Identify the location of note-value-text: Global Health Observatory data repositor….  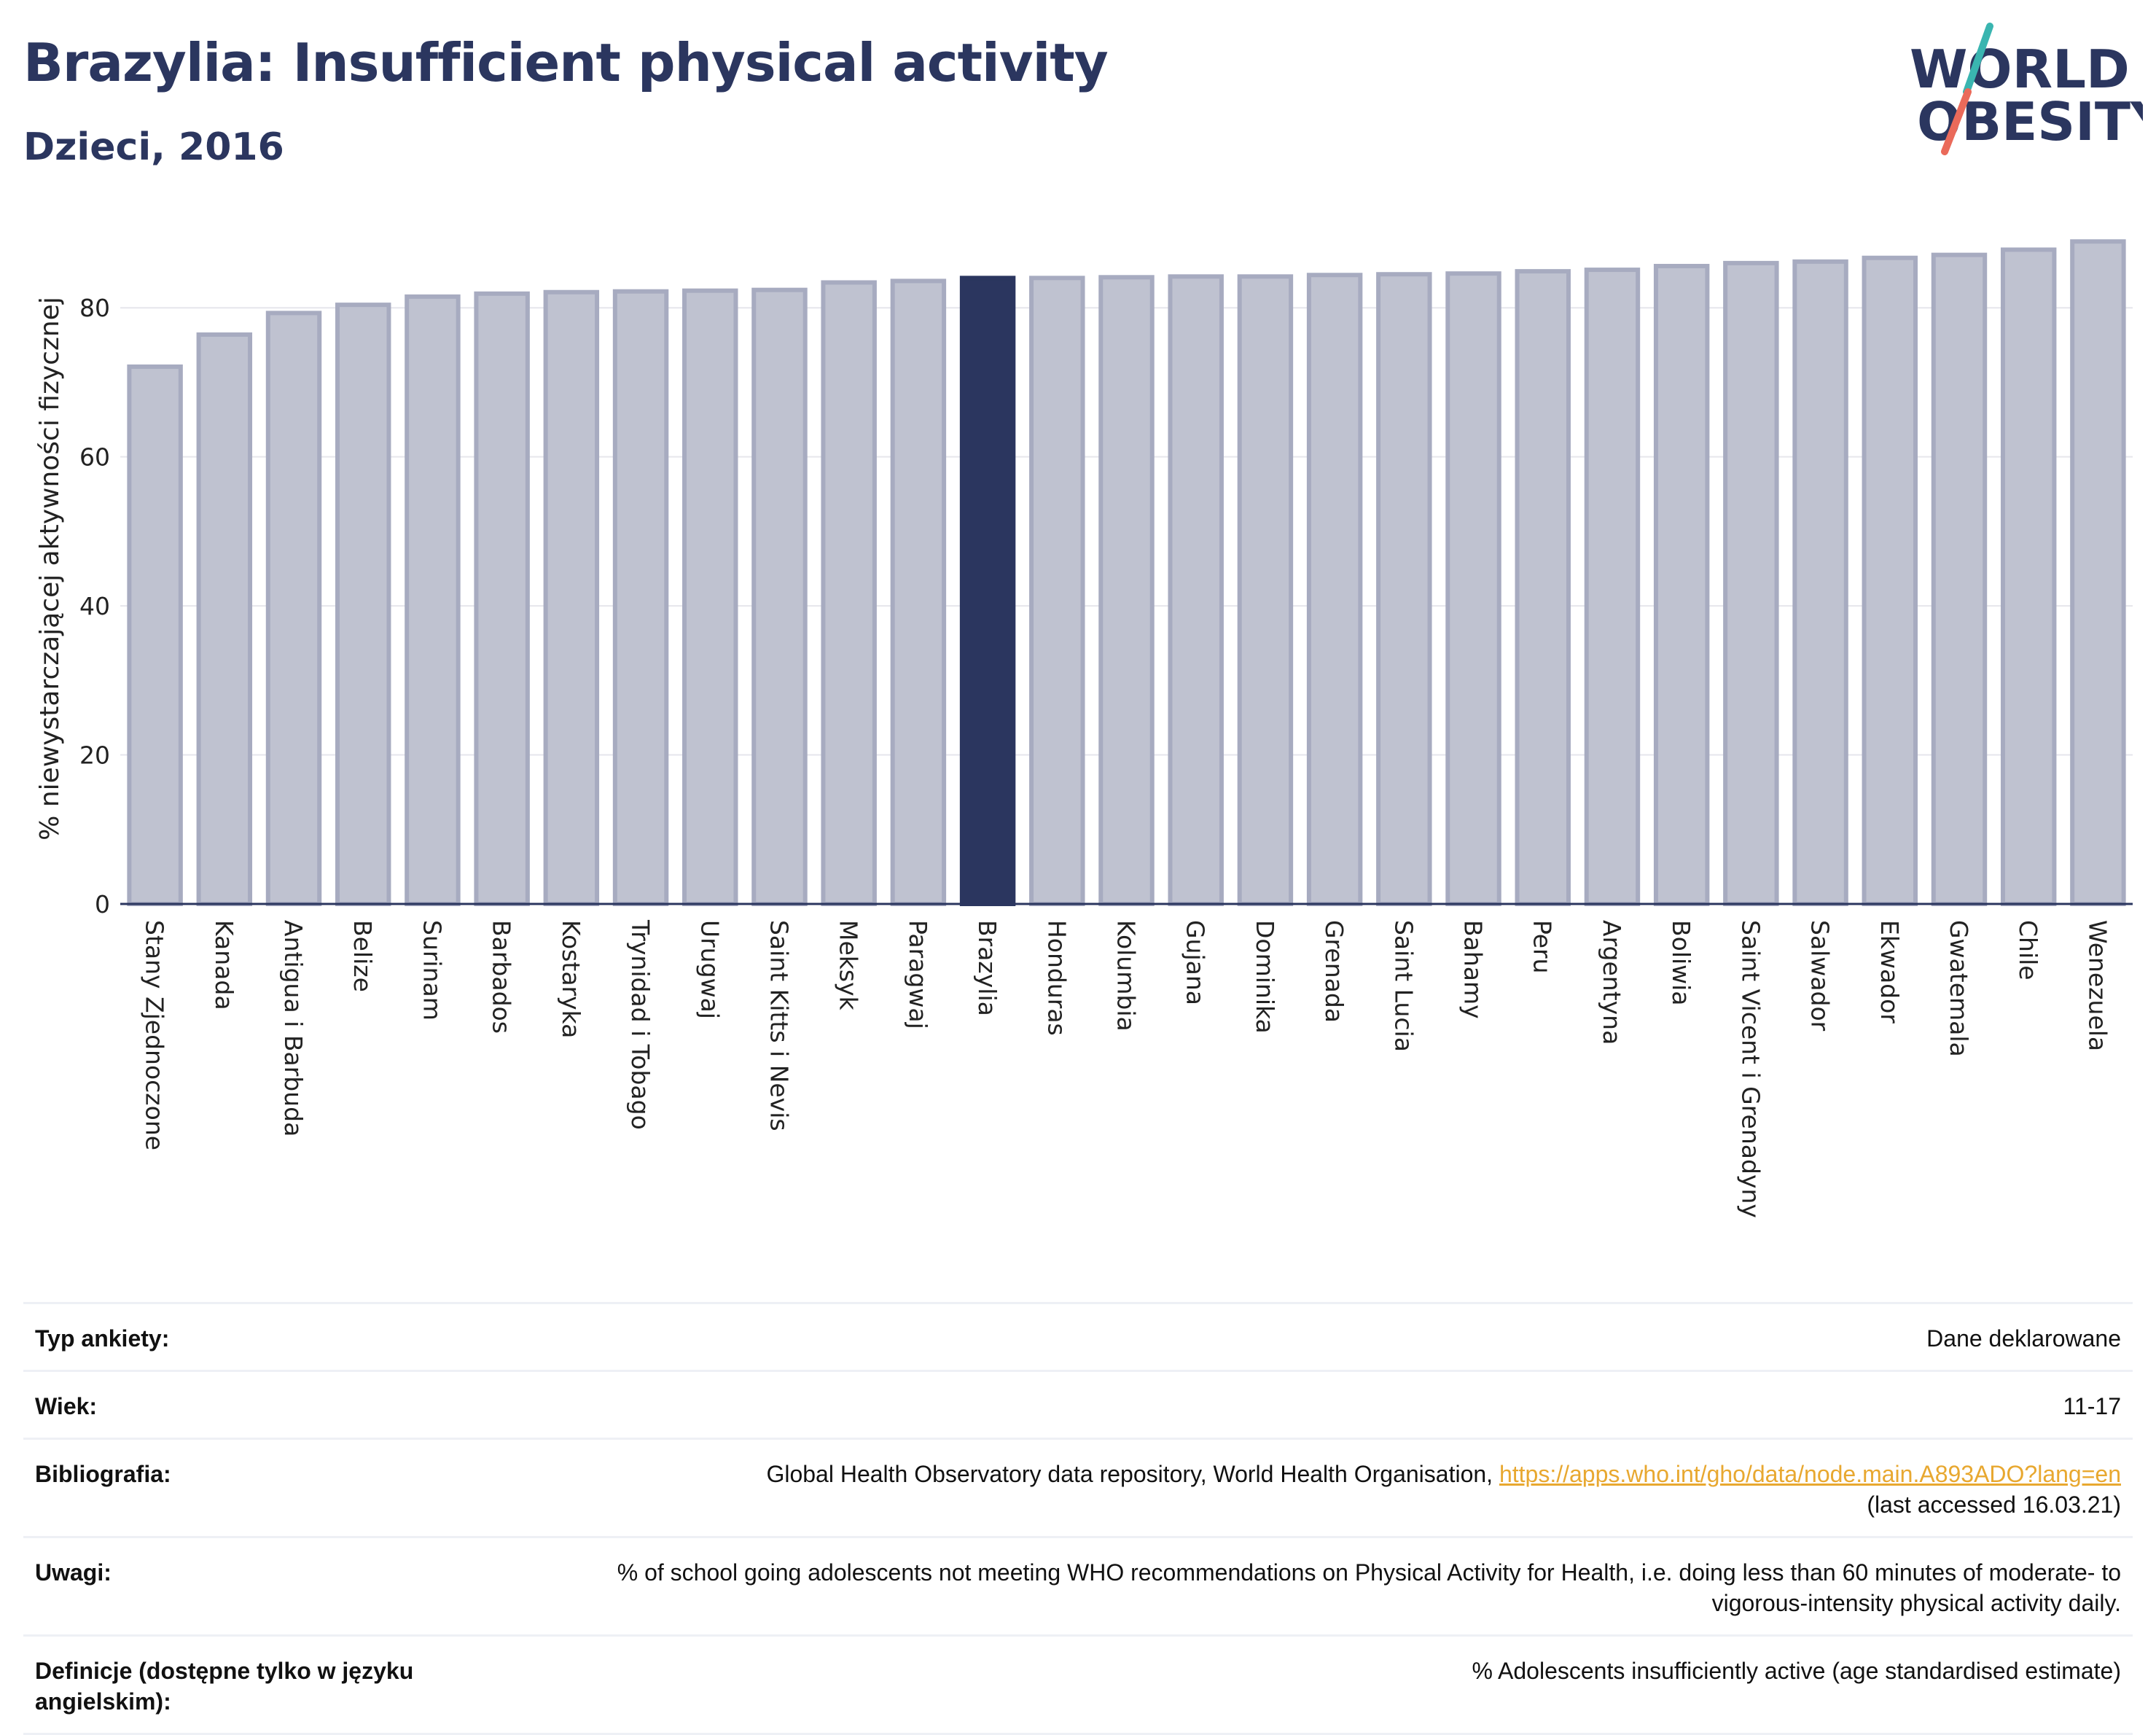
(1132, 1474).